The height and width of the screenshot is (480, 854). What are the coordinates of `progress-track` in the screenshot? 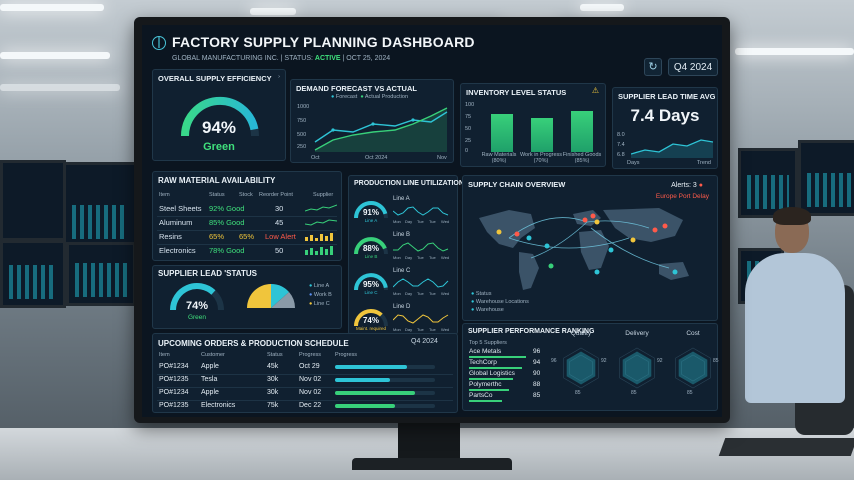 It's located at (385, 367).